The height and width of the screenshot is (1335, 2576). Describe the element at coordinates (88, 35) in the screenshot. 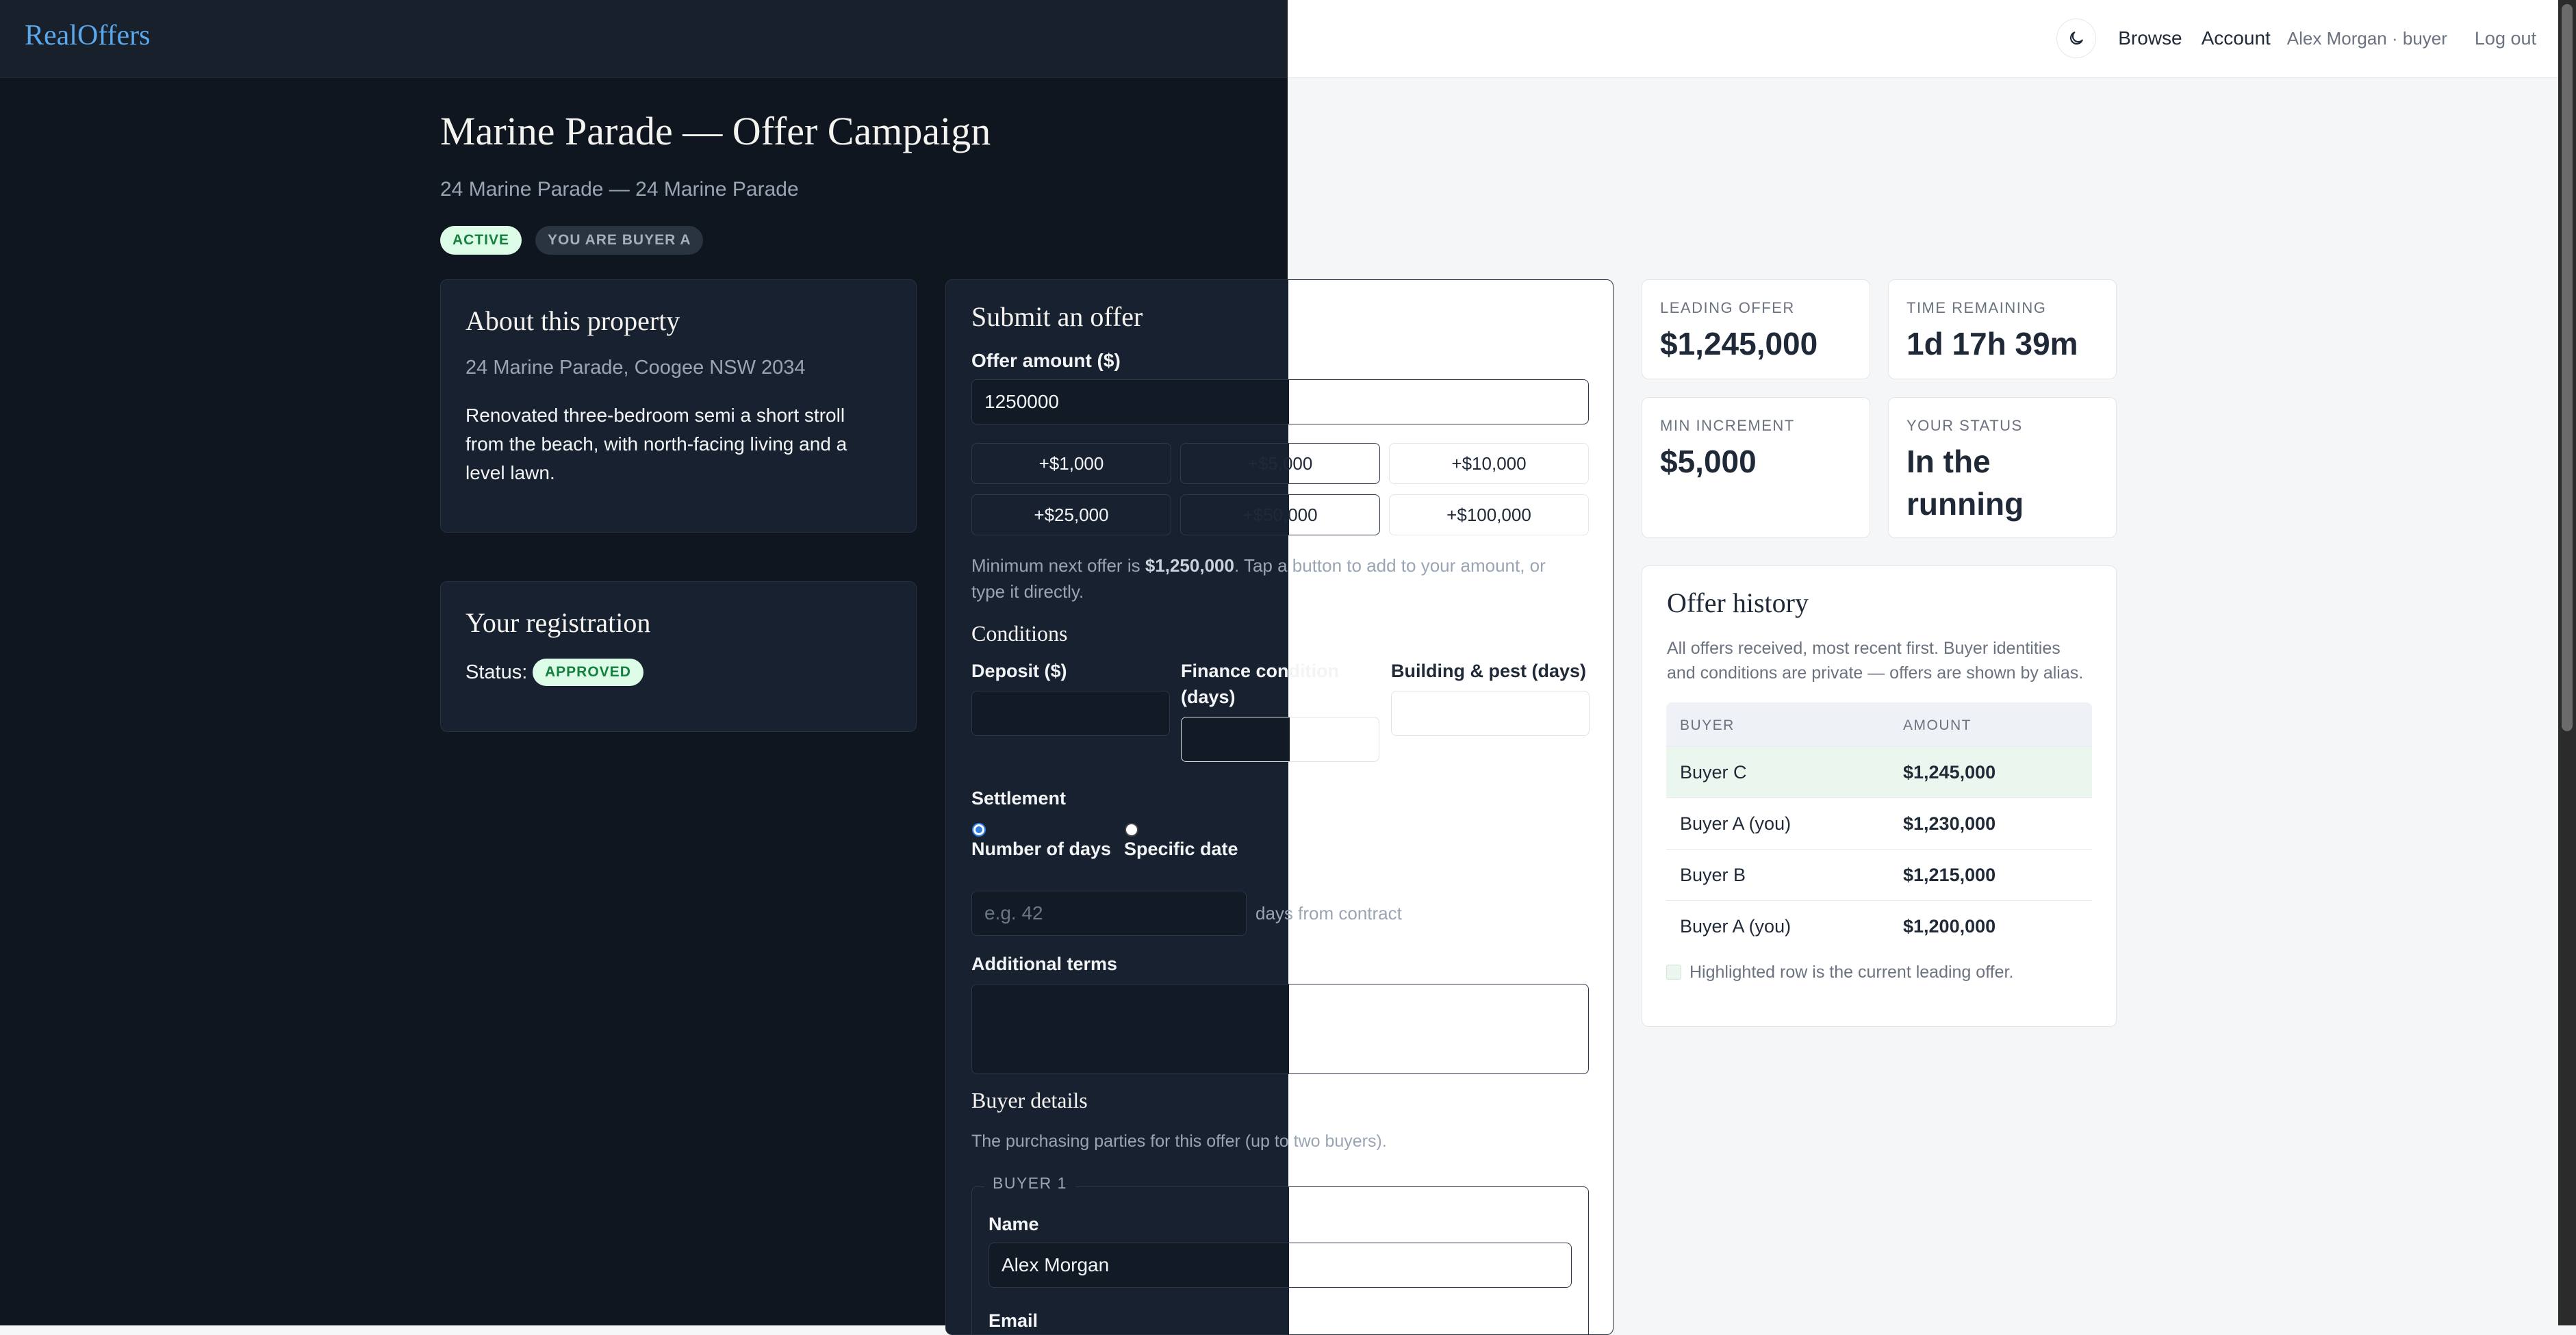

I see `brand-logo: RealOffers` at that location.